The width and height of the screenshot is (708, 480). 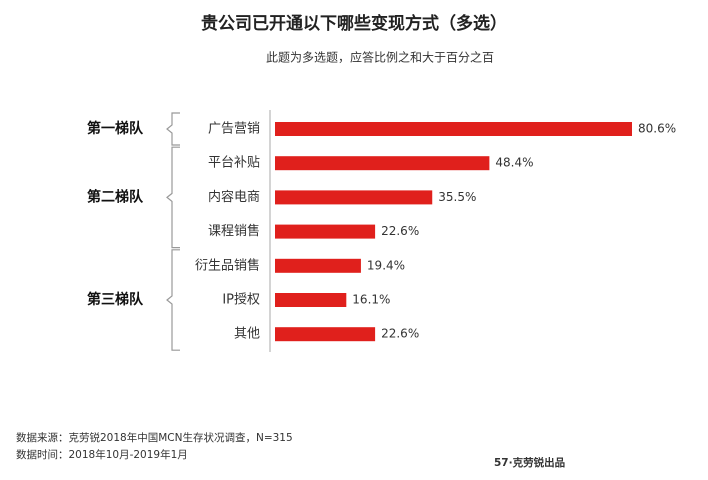 I want to click on category-label: 衍生品销售, so click(x=227, y=265).